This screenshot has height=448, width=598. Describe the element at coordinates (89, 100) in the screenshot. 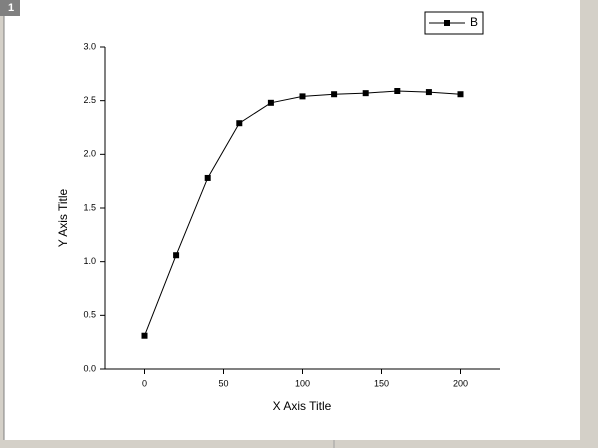

I see `y-tick-label: 2.5` at that location.